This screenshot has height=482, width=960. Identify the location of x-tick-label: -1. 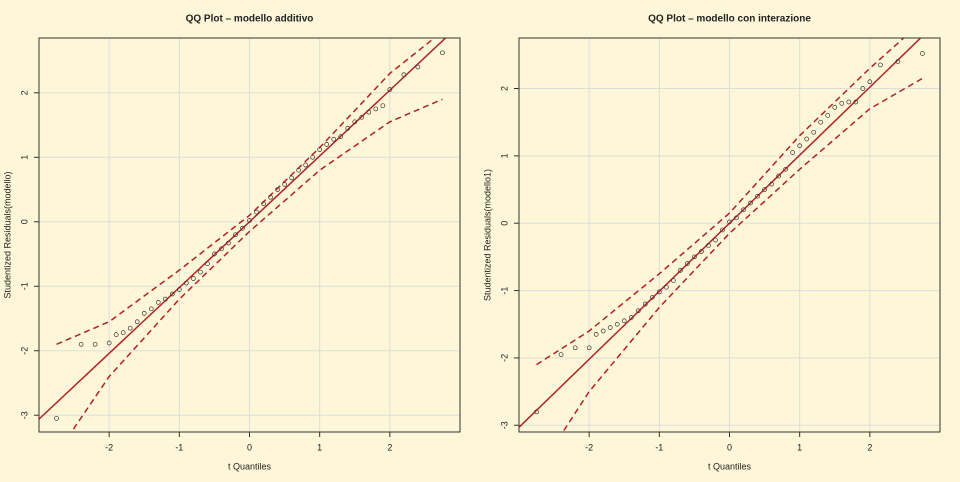
(659, 447).